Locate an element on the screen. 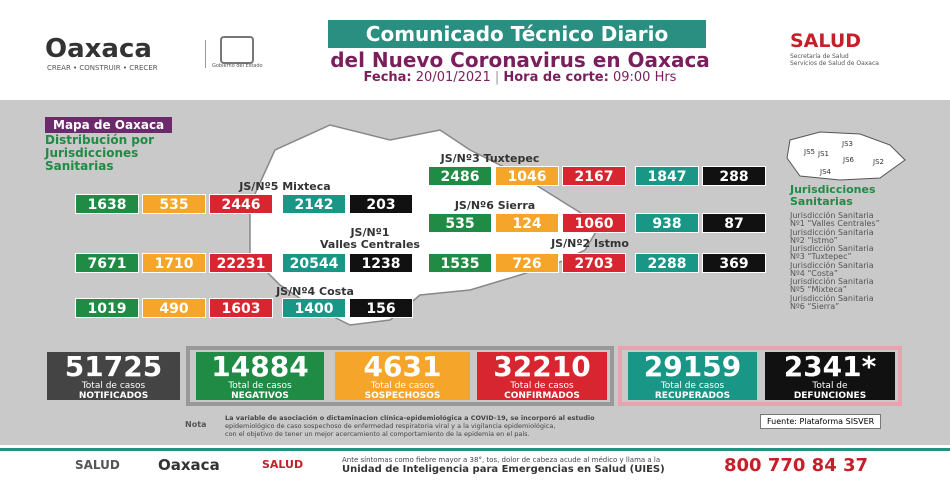  total-value: 2341* is located at coordinates (830, 366).